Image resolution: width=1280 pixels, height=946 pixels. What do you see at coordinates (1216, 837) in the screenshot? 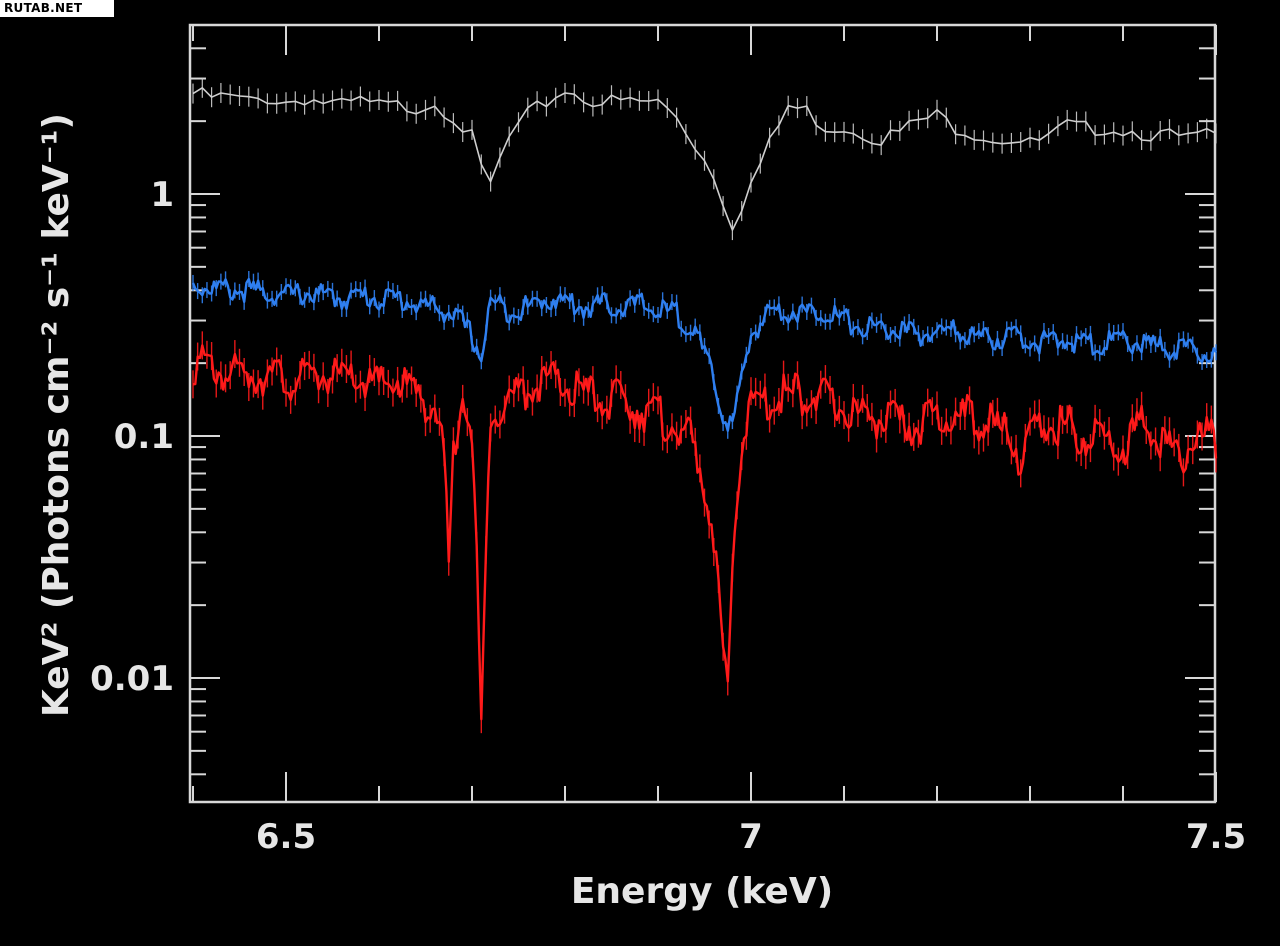
I see `x-tick-label: 7.5` at bounding box center [1216, 837].